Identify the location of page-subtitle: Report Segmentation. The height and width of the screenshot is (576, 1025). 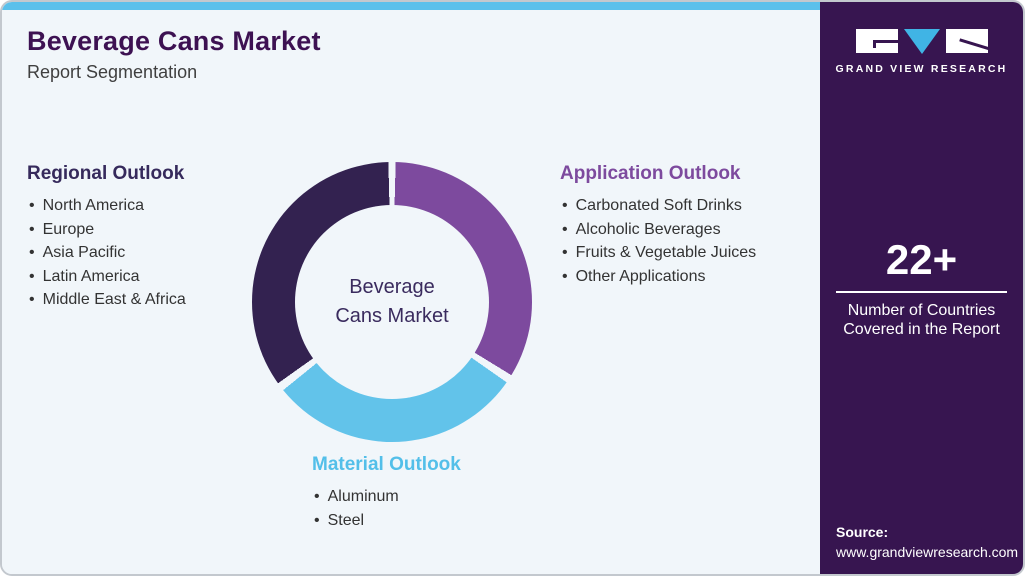
(112, 72).